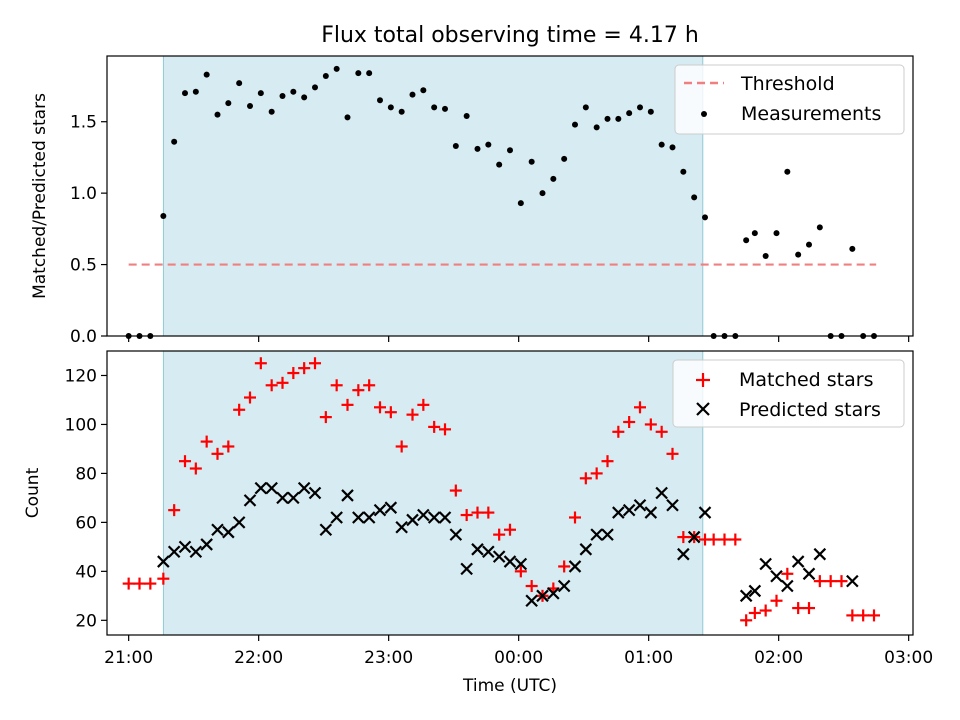 The image size is (960, 720). What do you see at coordinates (648, 658) in the screenshot?
I see `x-tick-label: 01:00` at bounding box center [648, 658].